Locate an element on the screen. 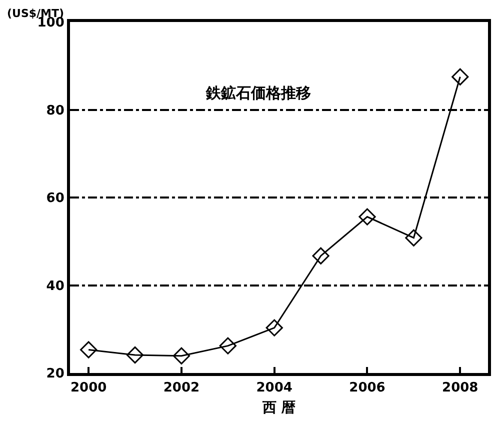 This screenshot has height=441, width=494. x-tick-label: 2000 is located at coordinates (88, 388).